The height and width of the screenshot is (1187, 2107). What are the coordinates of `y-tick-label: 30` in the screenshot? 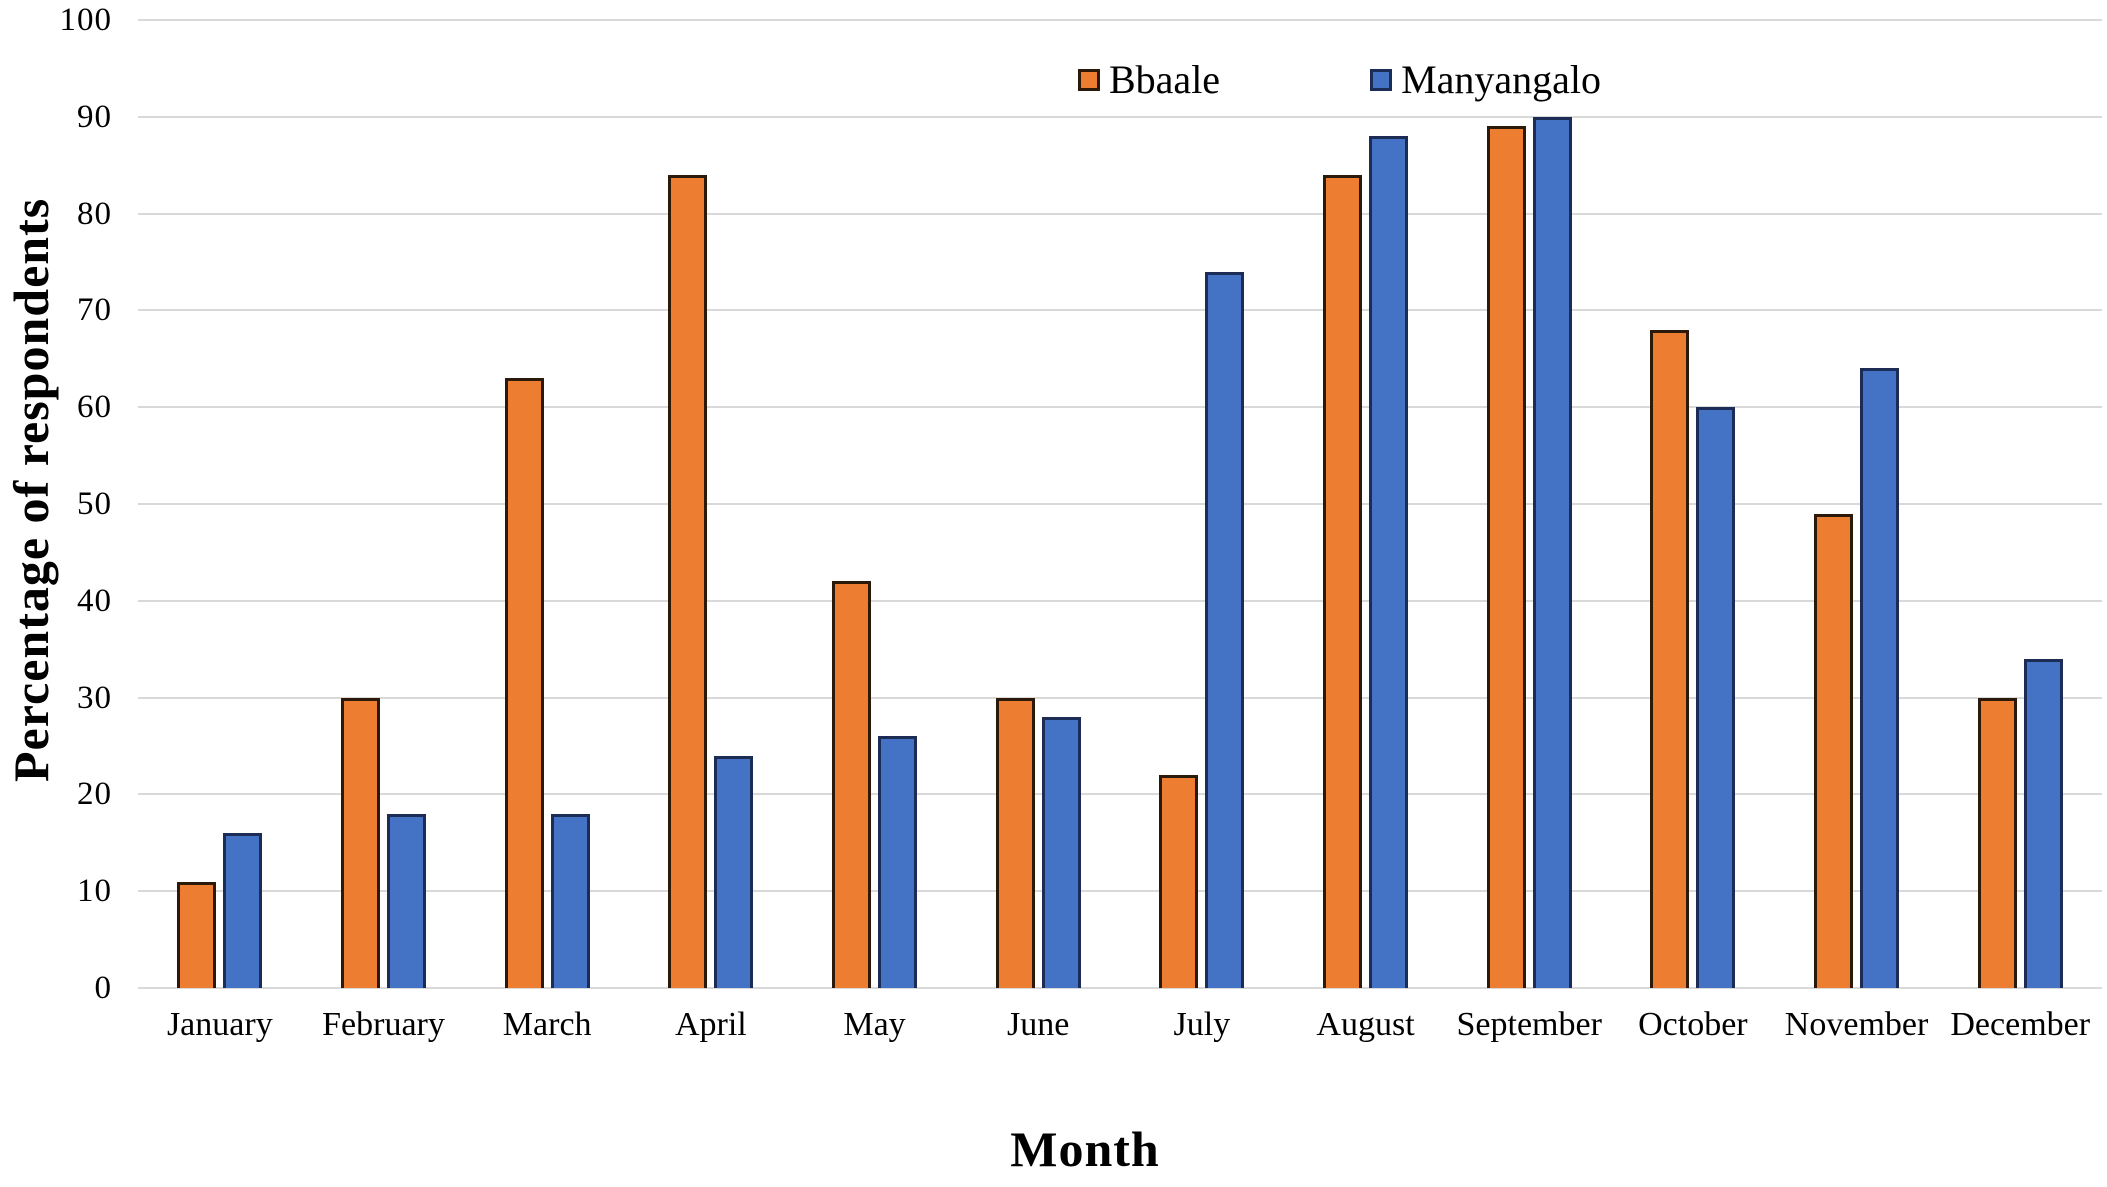 It's located at (94, 697).